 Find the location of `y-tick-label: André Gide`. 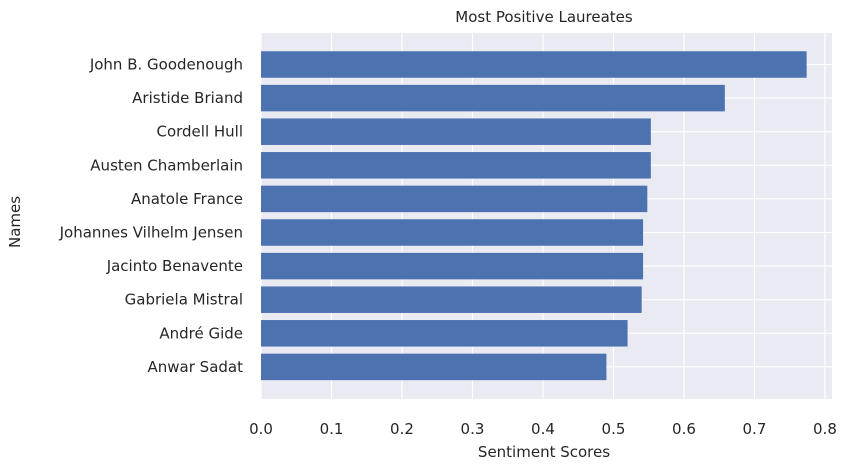

y-tick-label: André Gide is located at coordinates (201, 333).